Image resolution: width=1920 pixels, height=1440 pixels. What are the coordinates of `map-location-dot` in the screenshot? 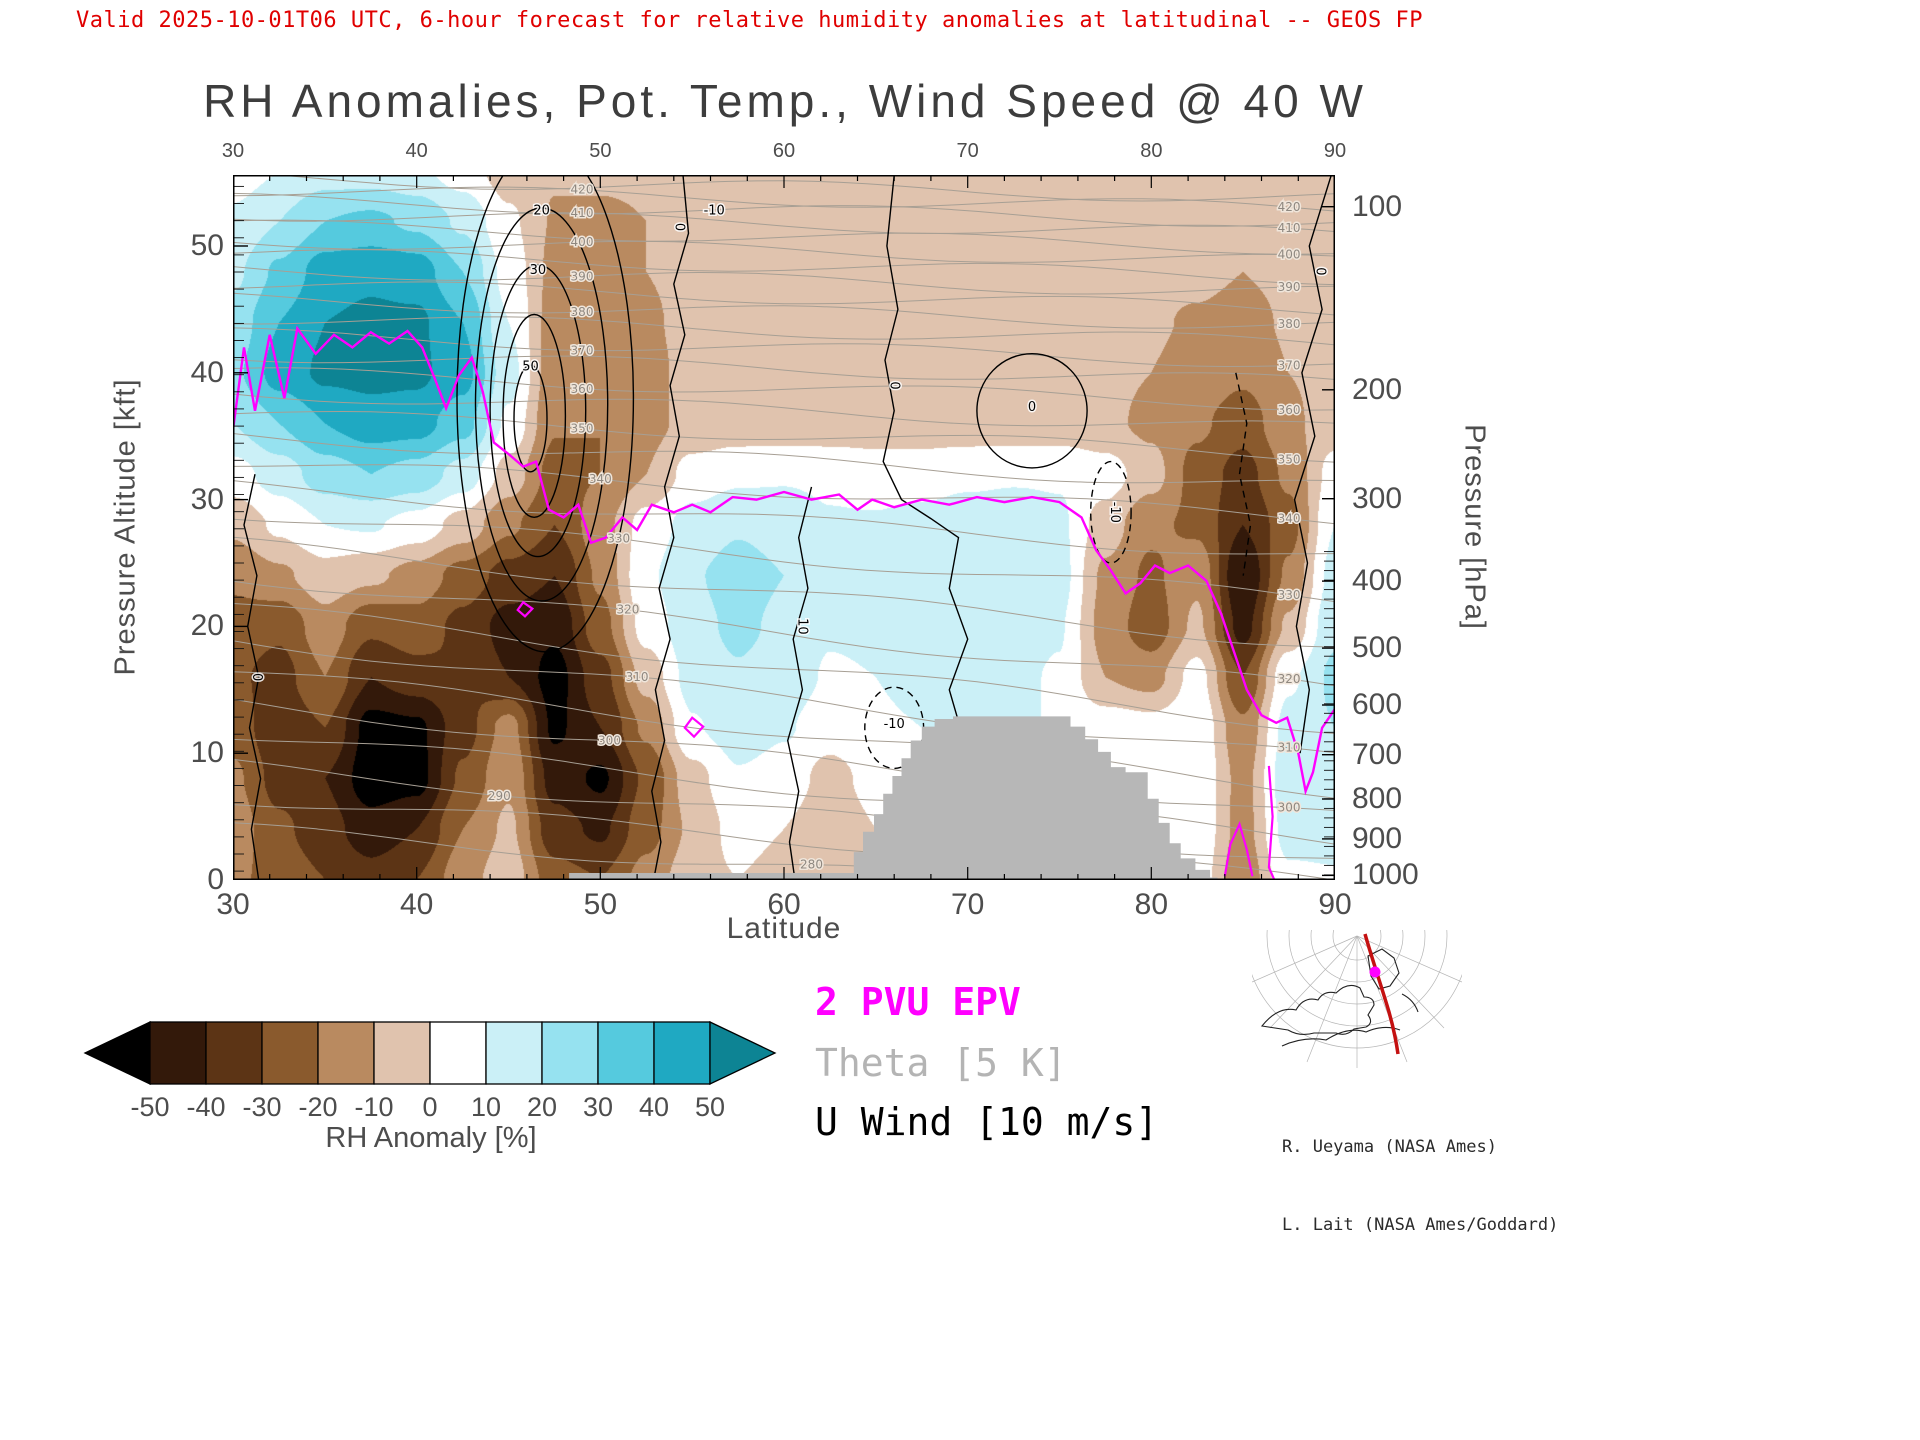 It's located at (1375, 972).